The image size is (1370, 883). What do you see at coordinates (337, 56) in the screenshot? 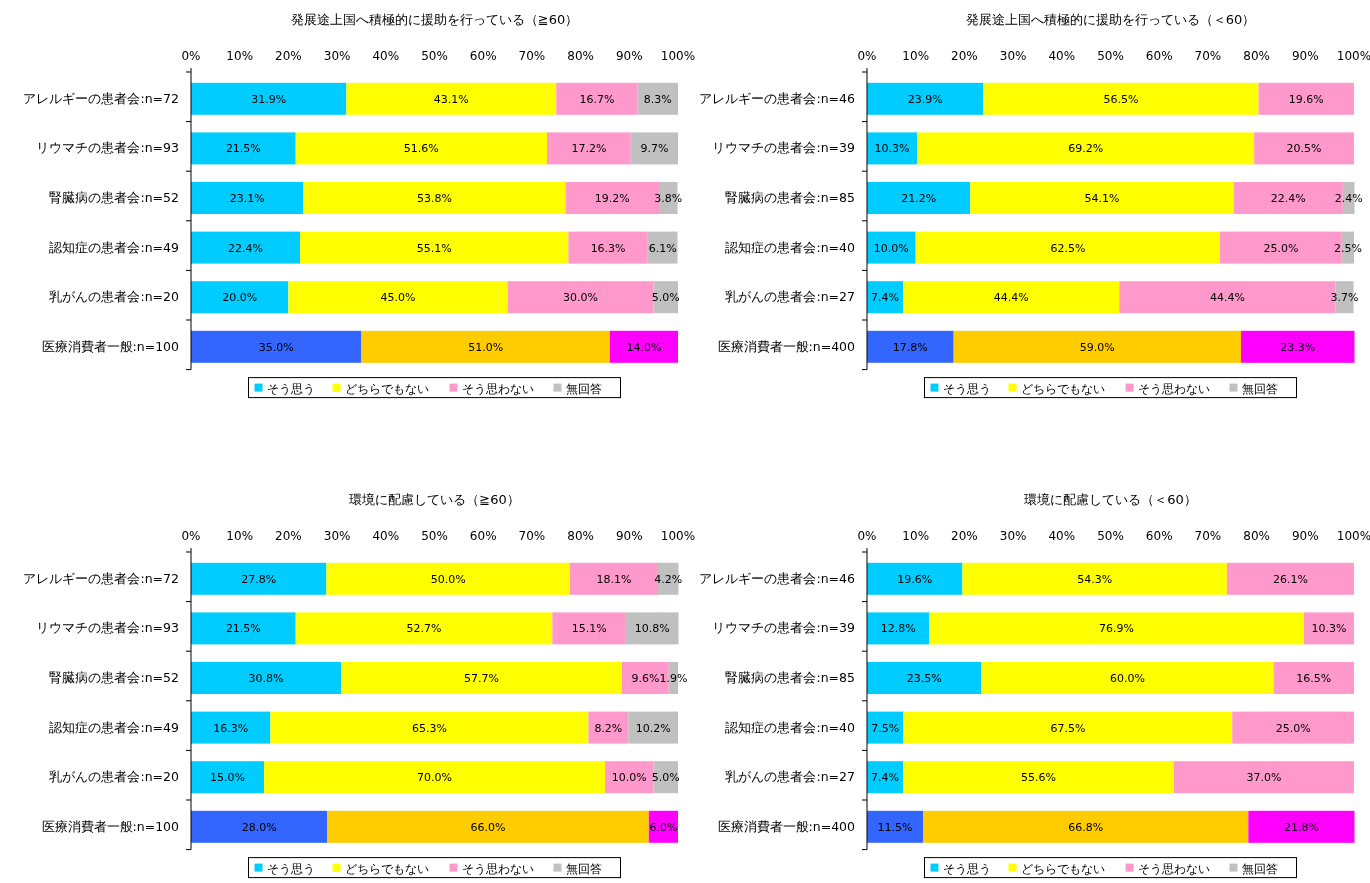
I see `x-tick-label: 30%` at bounding box center [337, 56].